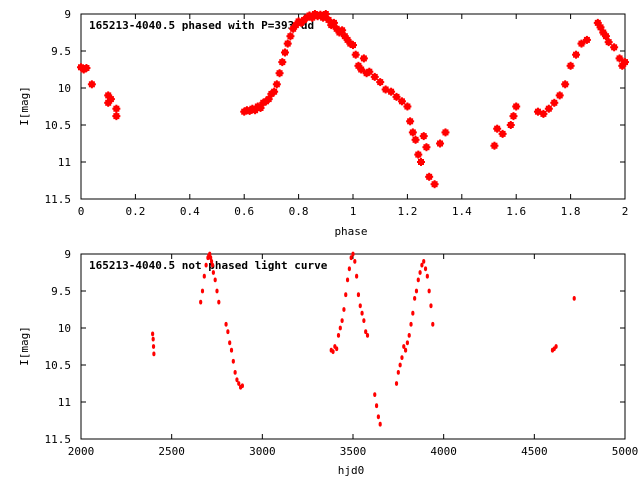 This screenshot has width=640, height=480. Describe the element at coordinates (24, 346) in the screenshot. I see `bottom-y-axis-label: I[mag]` at that location.